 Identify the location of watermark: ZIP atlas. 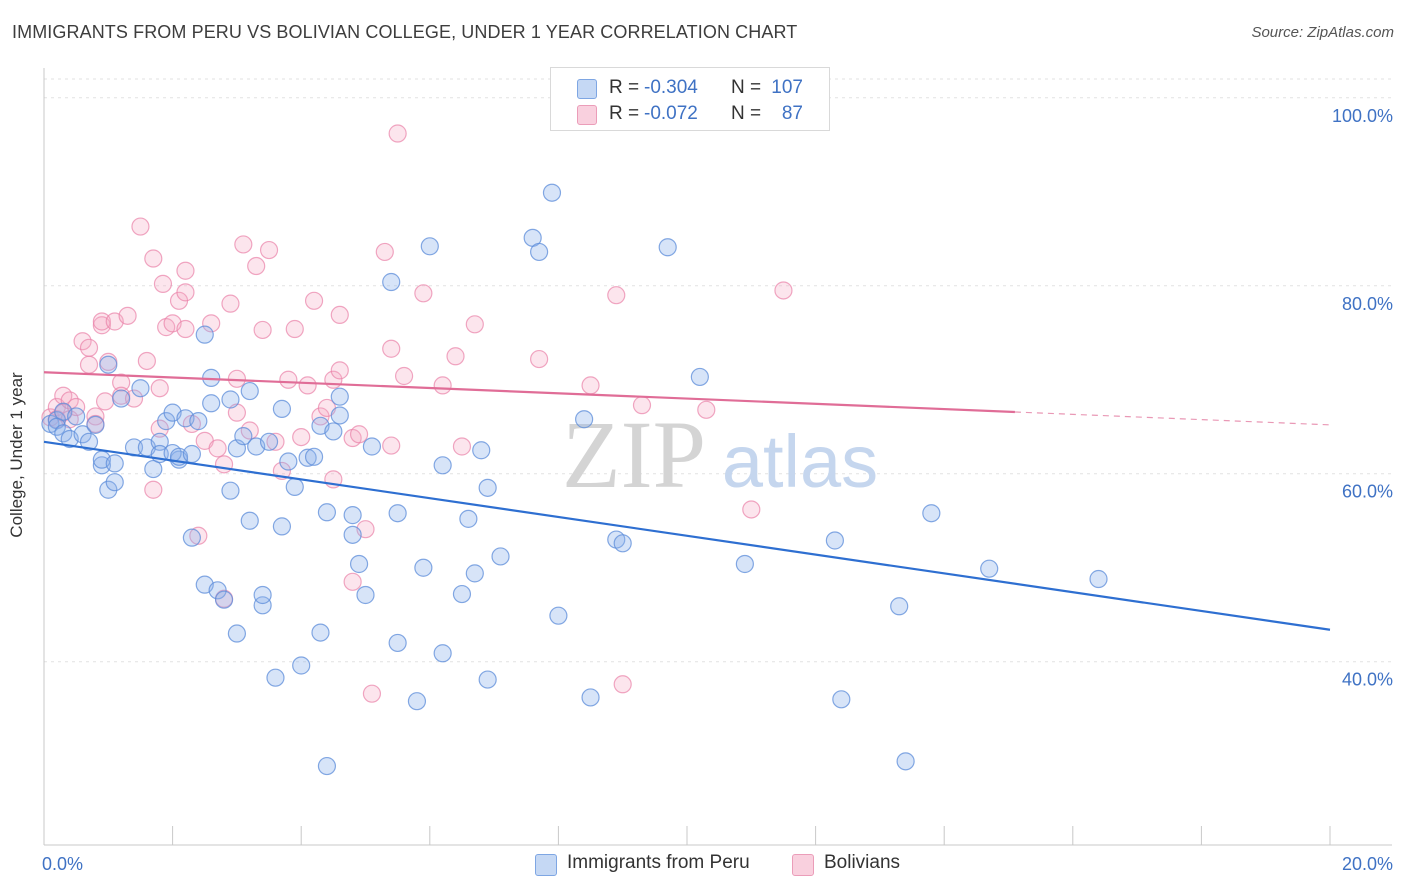
(720, 454).